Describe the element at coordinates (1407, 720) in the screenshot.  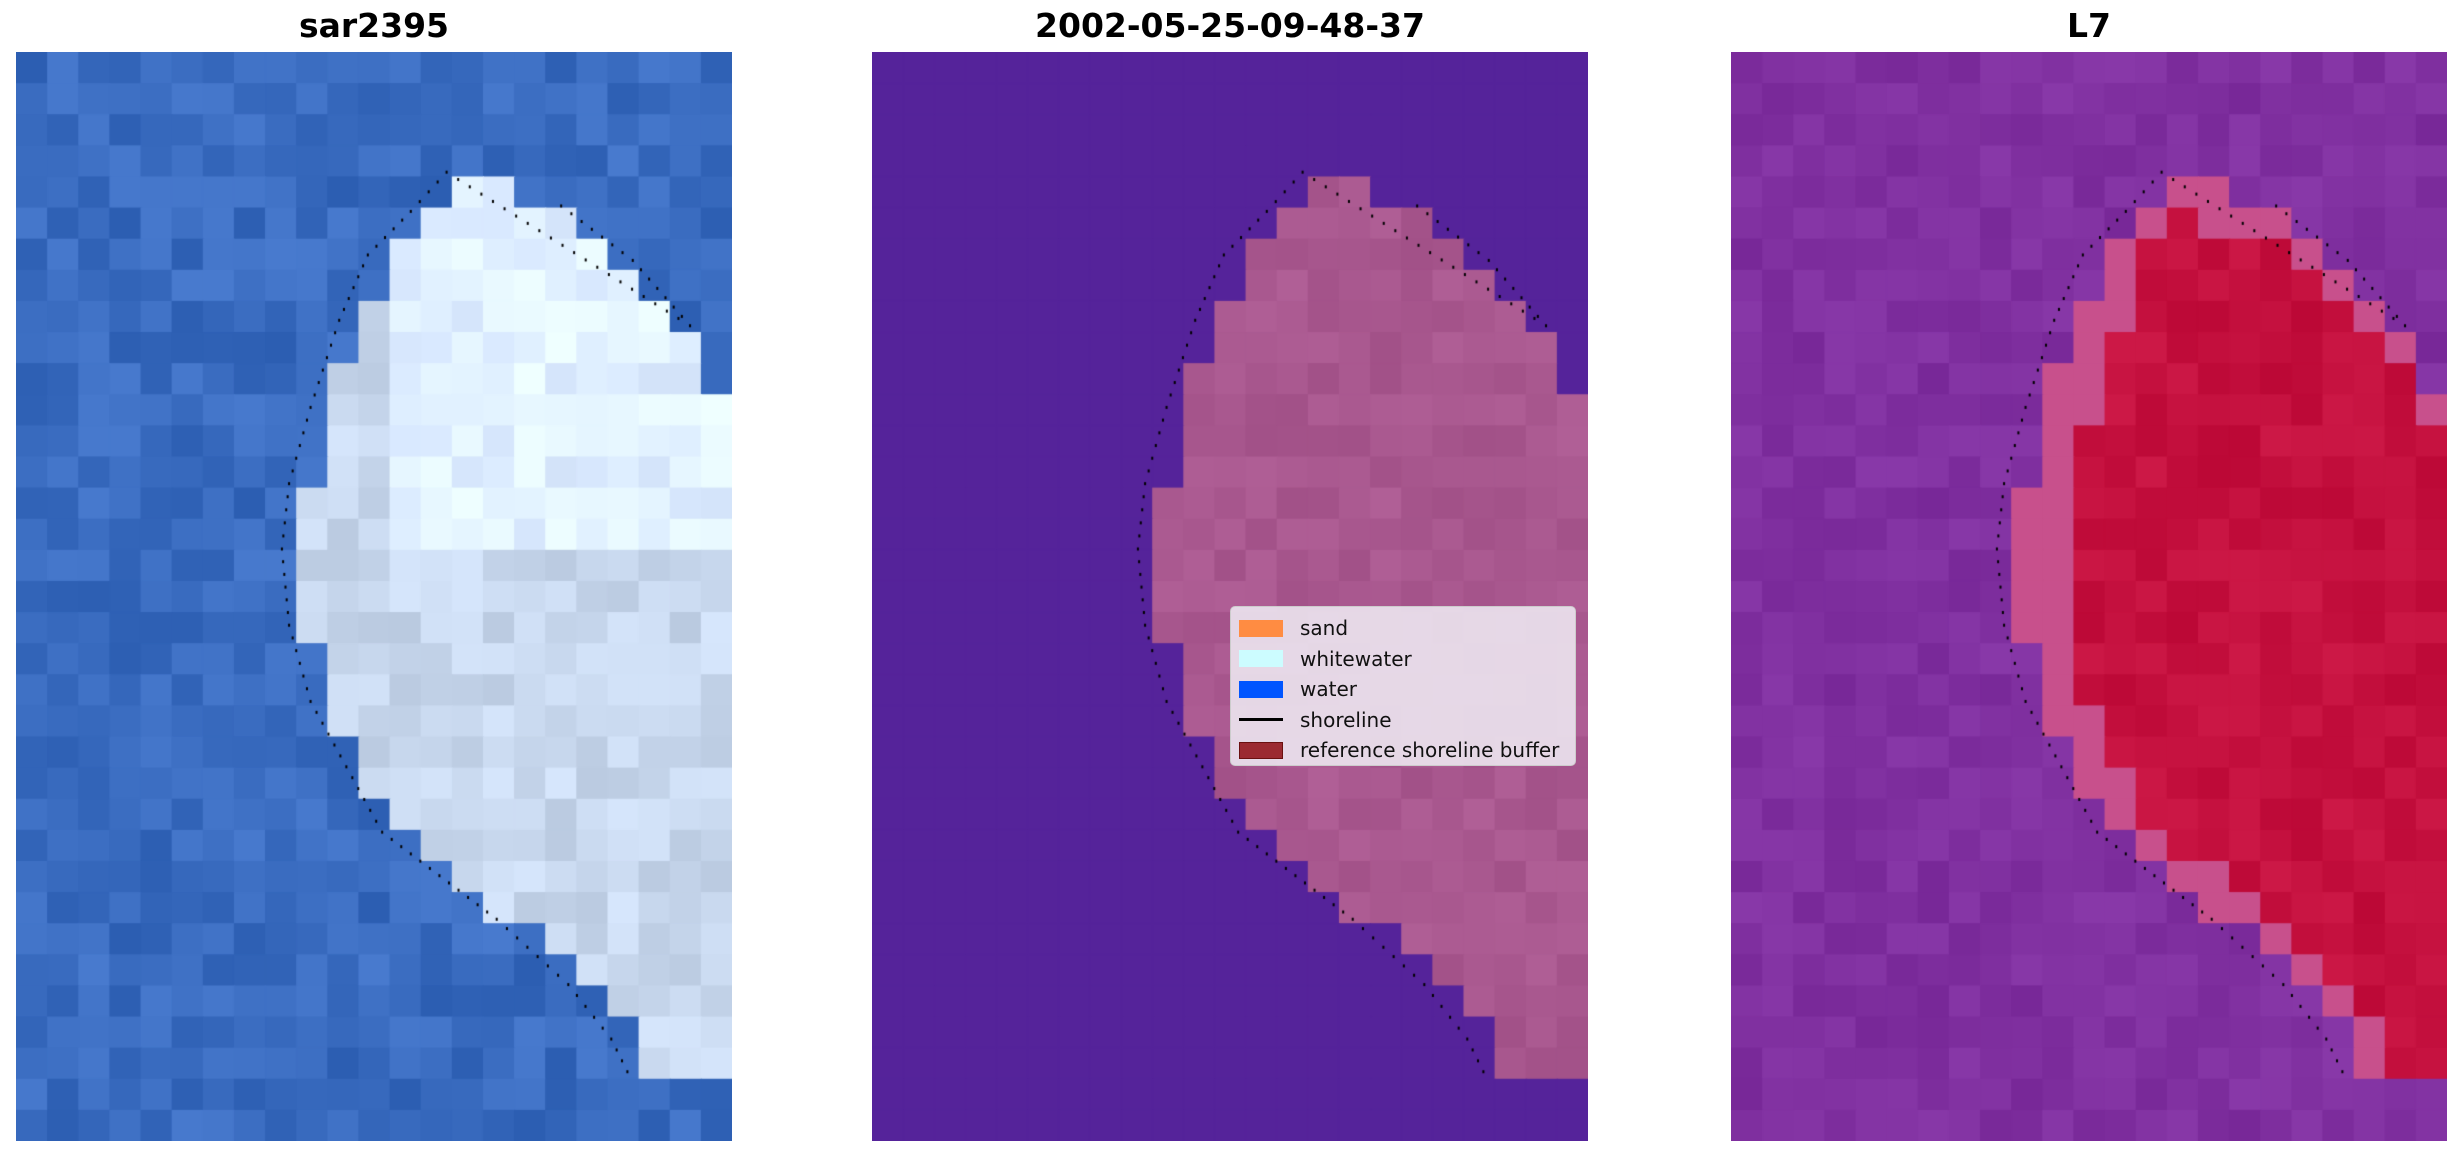
I see `legend-item-shoreline: shoreline` at that location.